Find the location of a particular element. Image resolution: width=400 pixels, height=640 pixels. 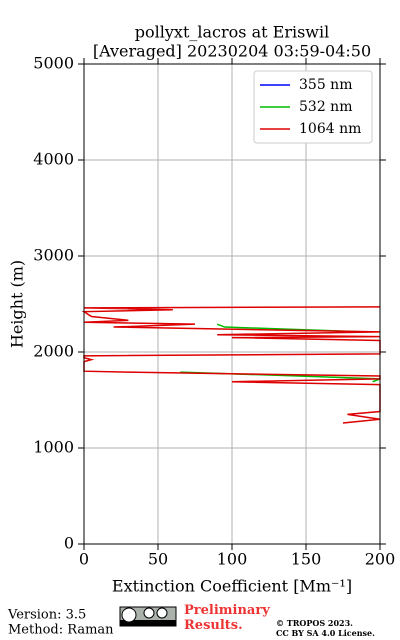

method: Method: Raman is located at coordinates (61, 630).